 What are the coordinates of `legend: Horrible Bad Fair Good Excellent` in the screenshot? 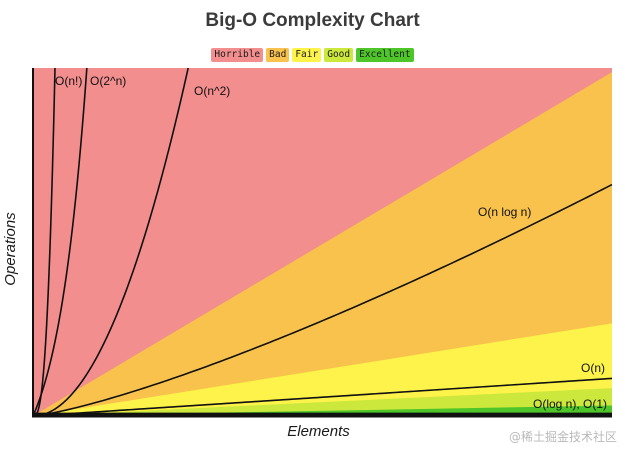 It's located at (312, 55).